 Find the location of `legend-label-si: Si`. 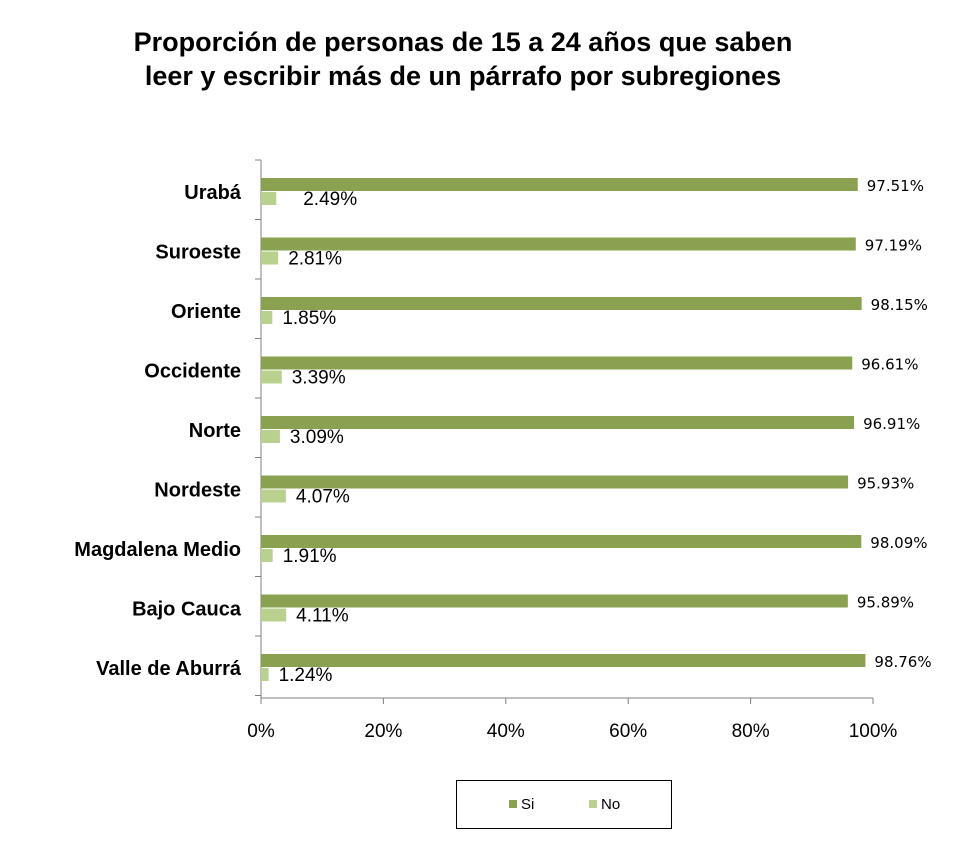

legend-label-si: Si is located at coordinates (527, 804).